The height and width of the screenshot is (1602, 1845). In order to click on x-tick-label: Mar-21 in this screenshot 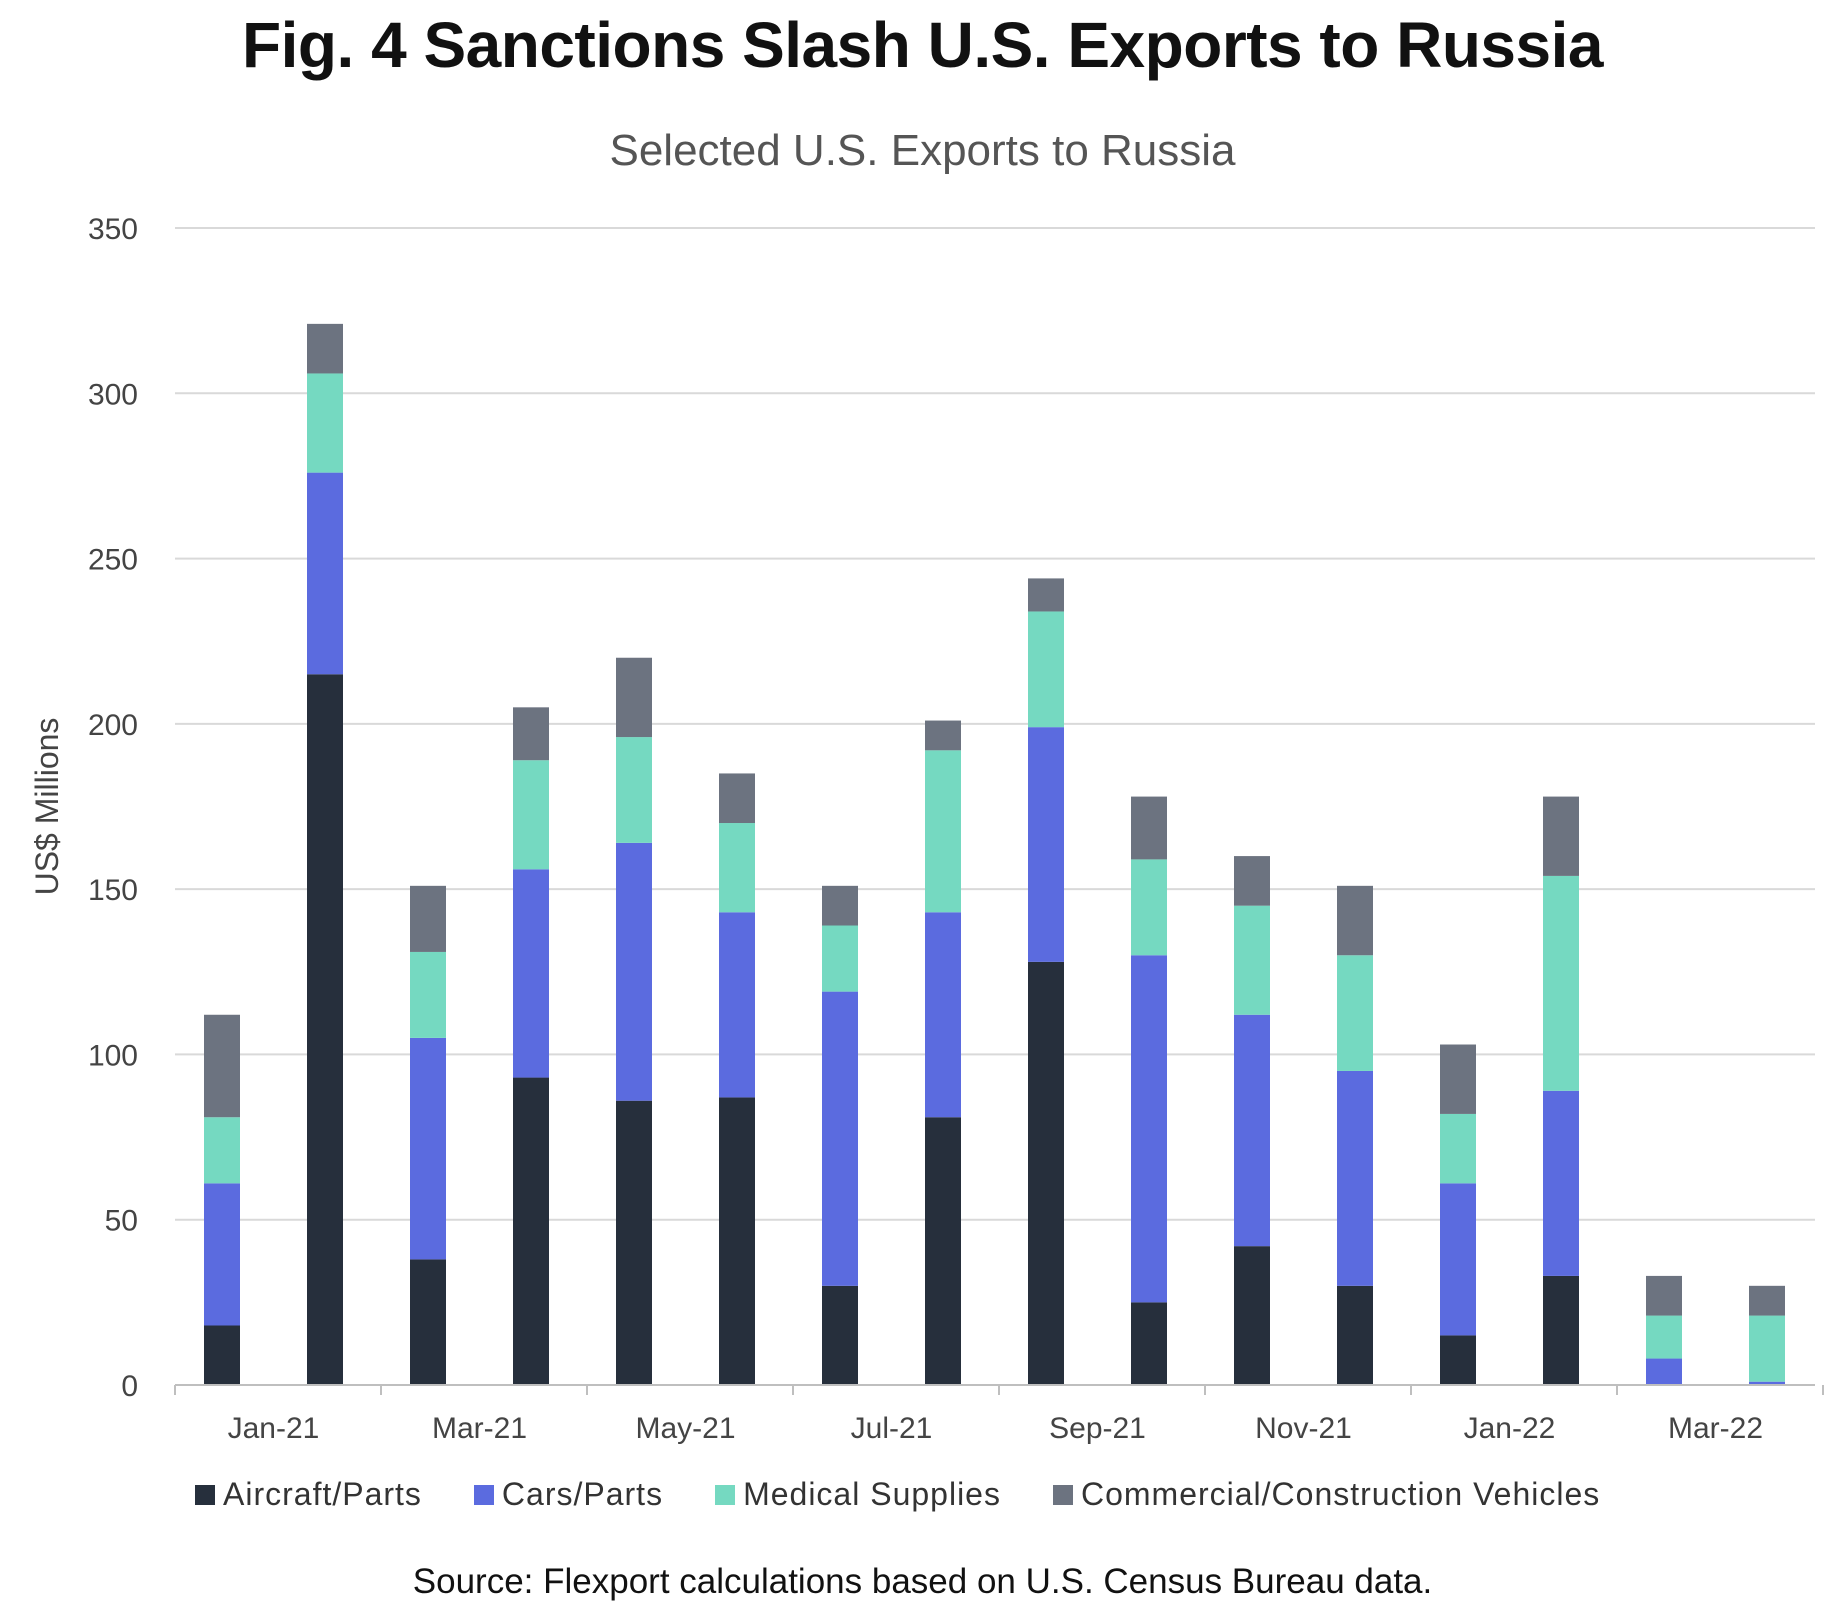, I will do `click(479, 1428)`.